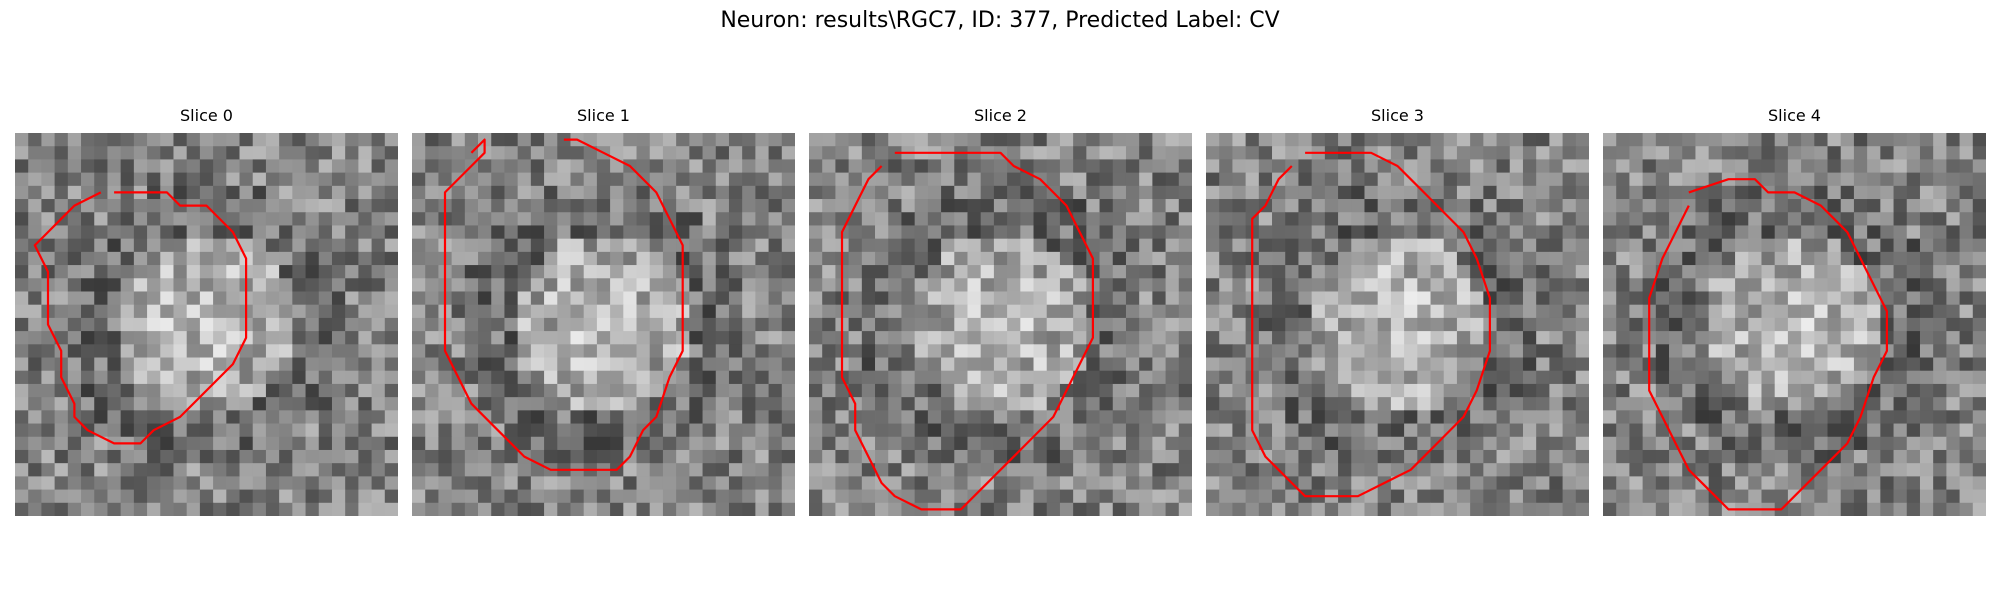 This screenshot has height=600, width=2000. I want to click on slice-panel-1: Slice 1, so click(603, 311).